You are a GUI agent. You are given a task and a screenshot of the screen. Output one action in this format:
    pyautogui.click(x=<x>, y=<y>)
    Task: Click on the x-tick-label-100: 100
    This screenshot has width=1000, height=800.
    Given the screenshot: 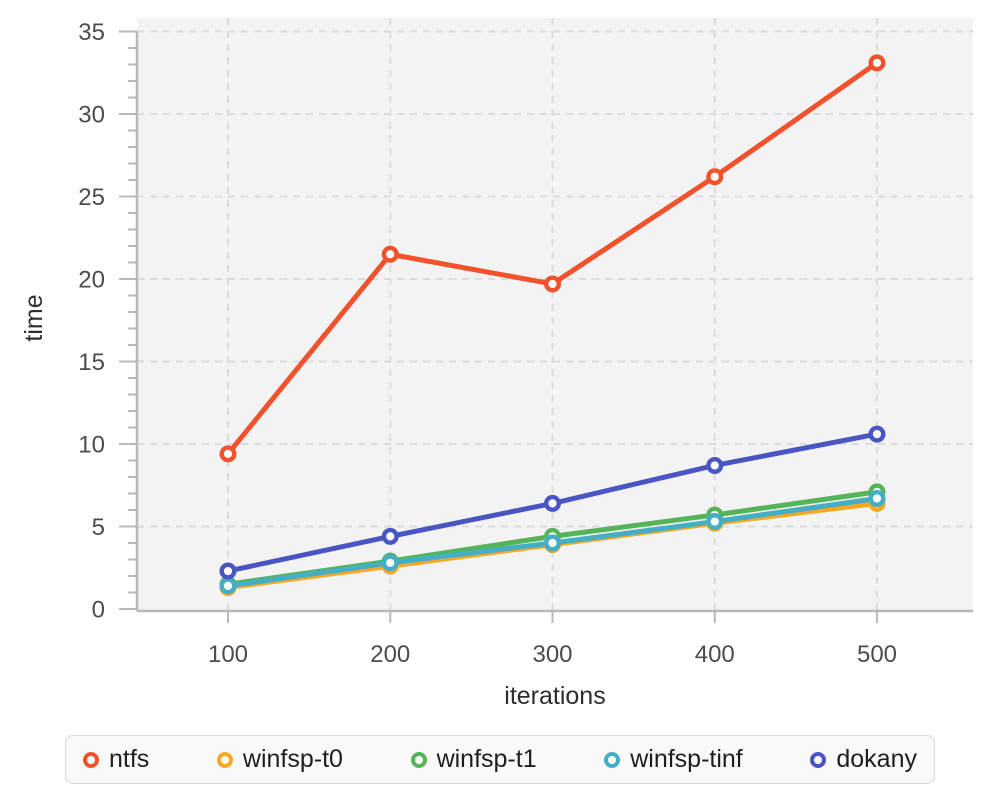 What is the action you would take?
    pyautogui.click(x=228, y=654)
    